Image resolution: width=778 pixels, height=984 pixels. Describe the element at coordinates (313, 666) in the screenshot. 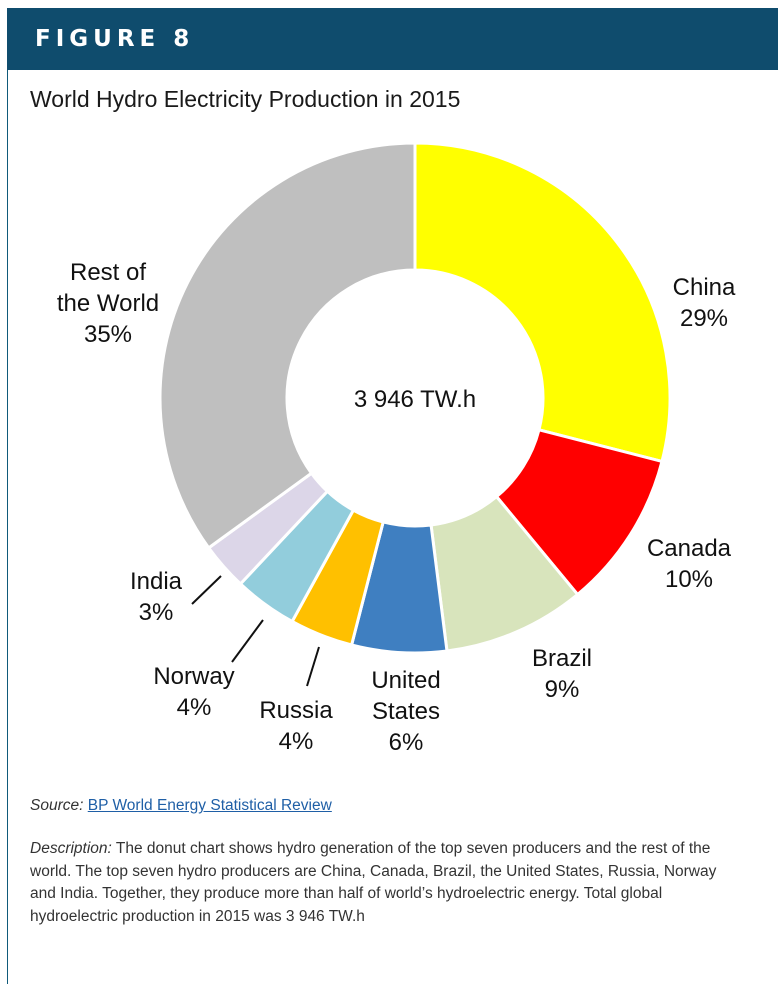

I see `leader-line-russia` at that location.